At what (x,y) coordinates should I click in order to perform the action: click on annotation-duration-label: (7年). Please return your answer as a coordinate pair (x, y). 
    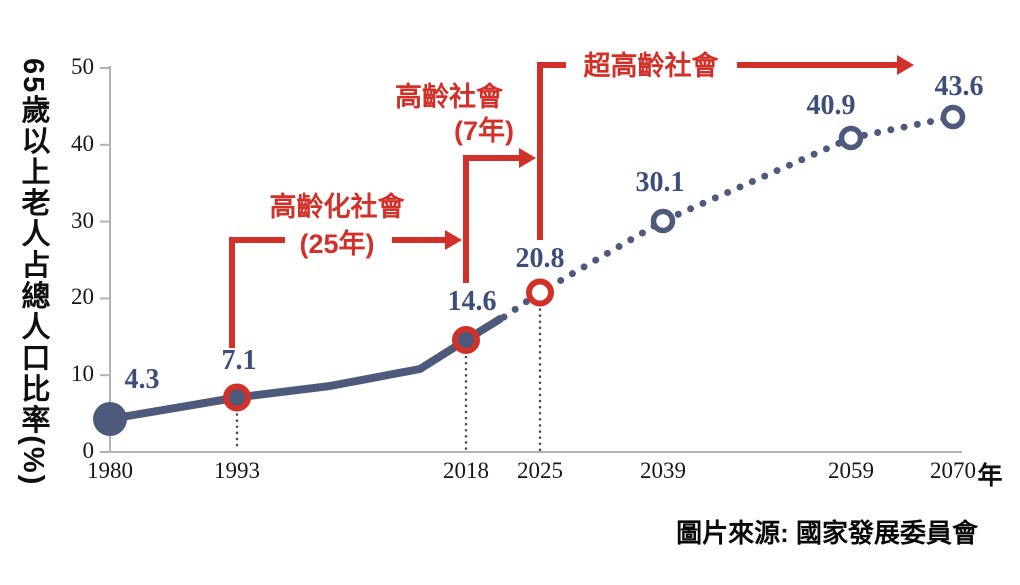
    Looking at the image, I should click on (484, 131).